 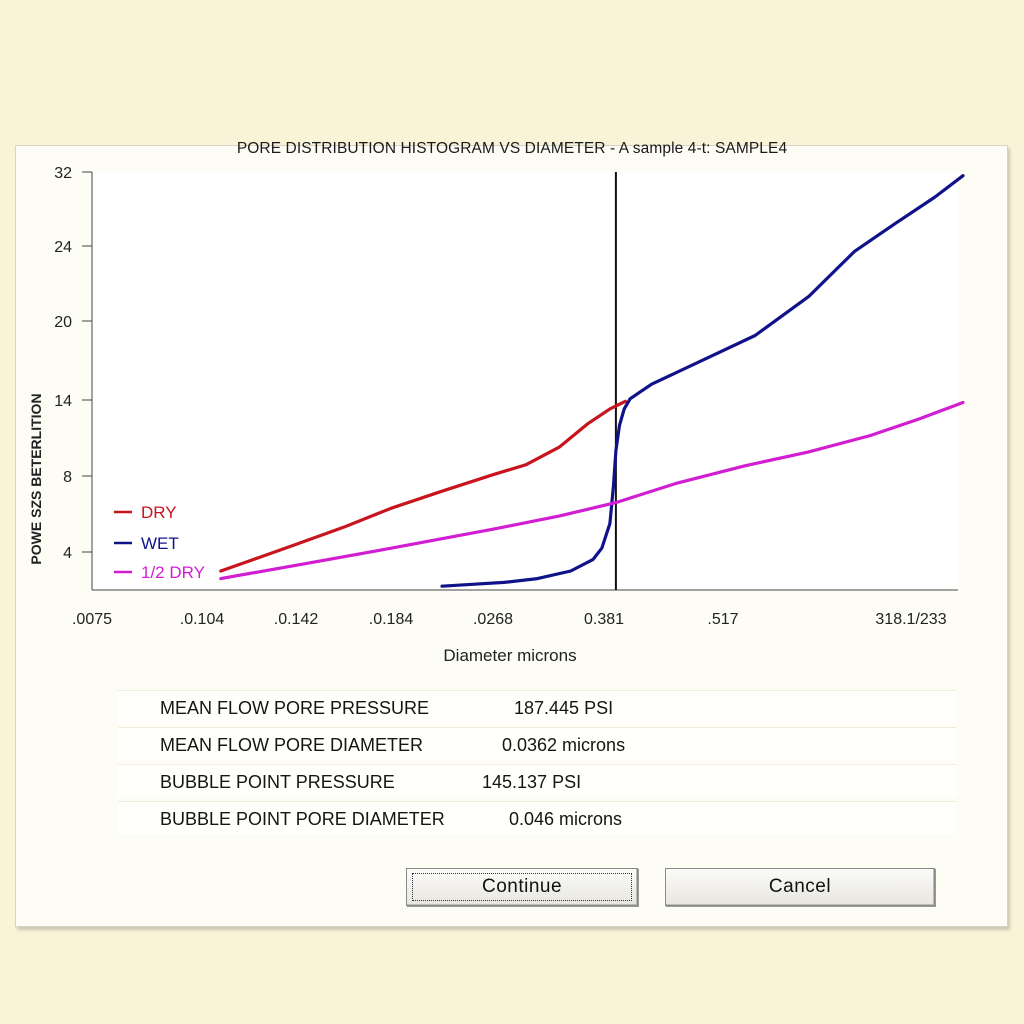 What do you see at coordinates (160, 543) in the screenshot?
I see `legend-label: WET` at bounding box center [160, 543].